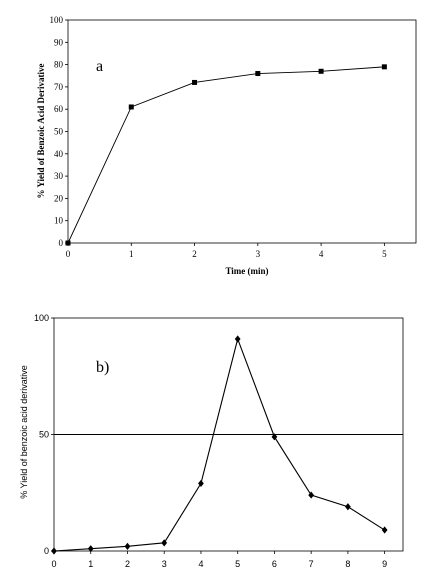  I want to click on panel-a-x-tick-label: 0, so click(68, 254).